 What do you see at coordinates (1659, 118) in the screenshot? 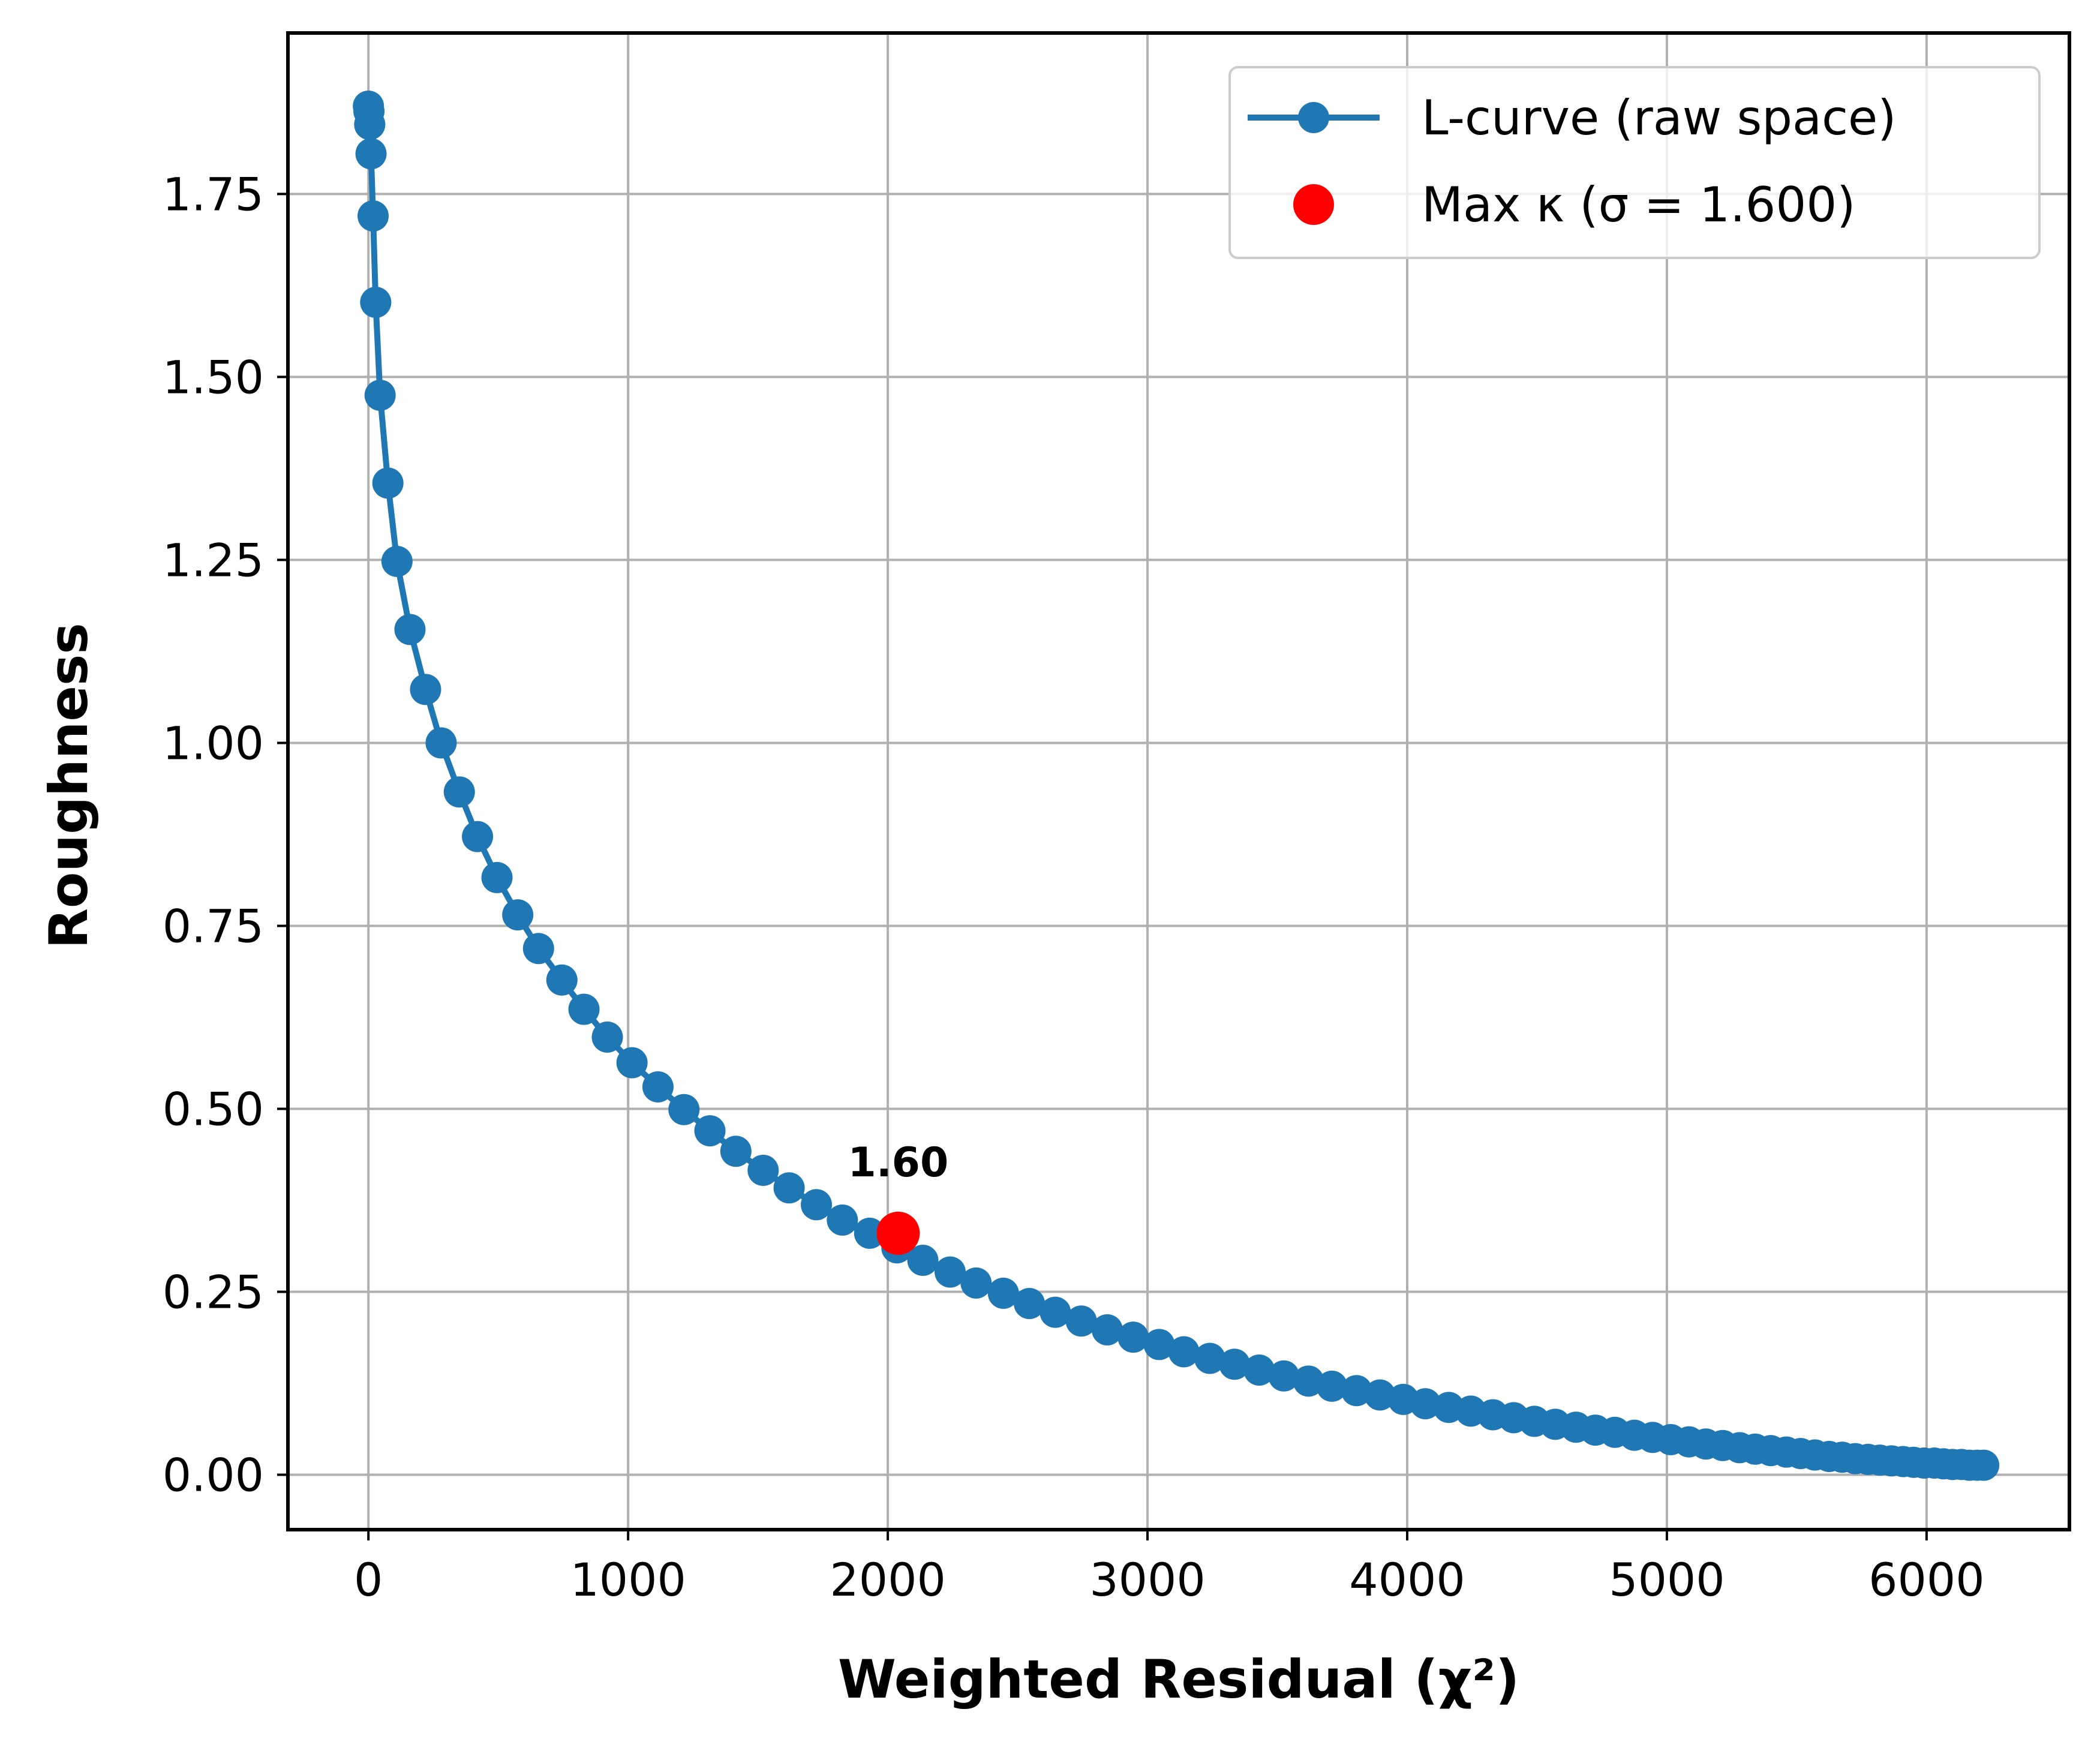
I see `legend-label-l-curve: L-curve (raw space)` at bounding box center [1659, 118].